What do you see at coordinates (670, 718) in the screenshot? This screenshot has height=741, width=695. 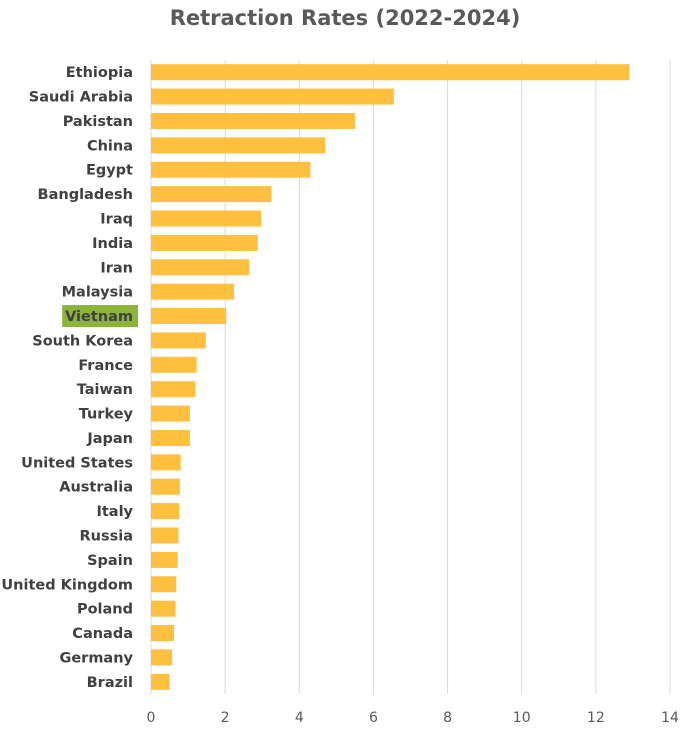 I see `x-tick-label: 14` at bounding box center [670, 718].